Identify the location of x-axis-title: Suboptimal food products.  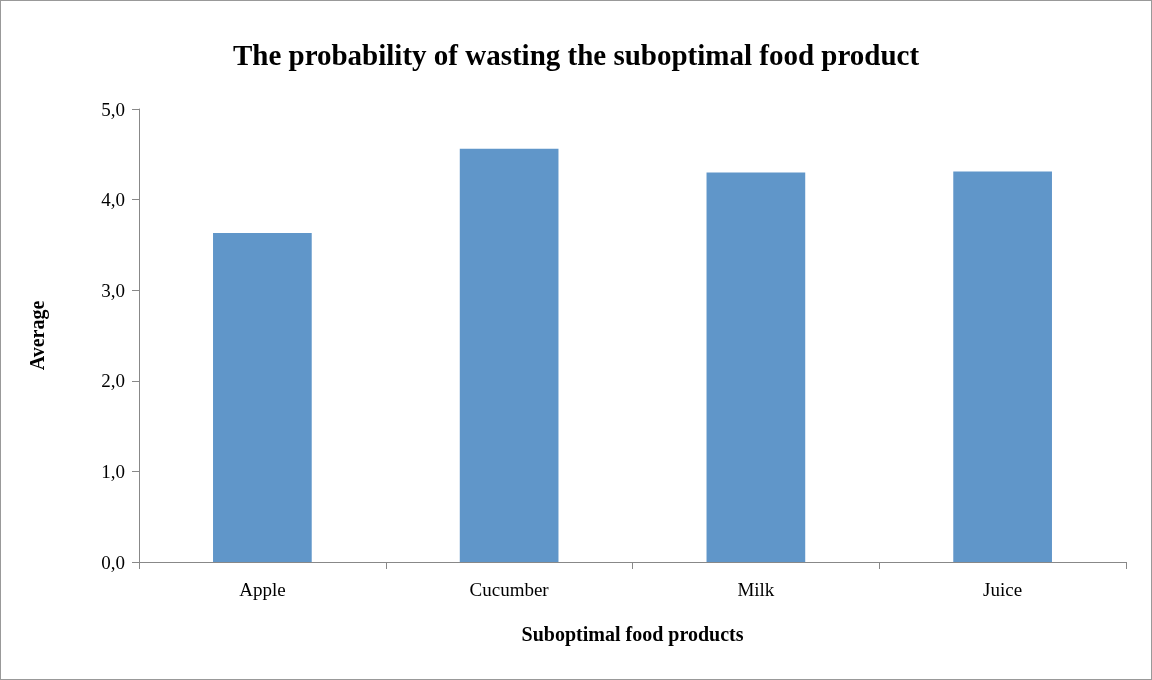
(632, 634).